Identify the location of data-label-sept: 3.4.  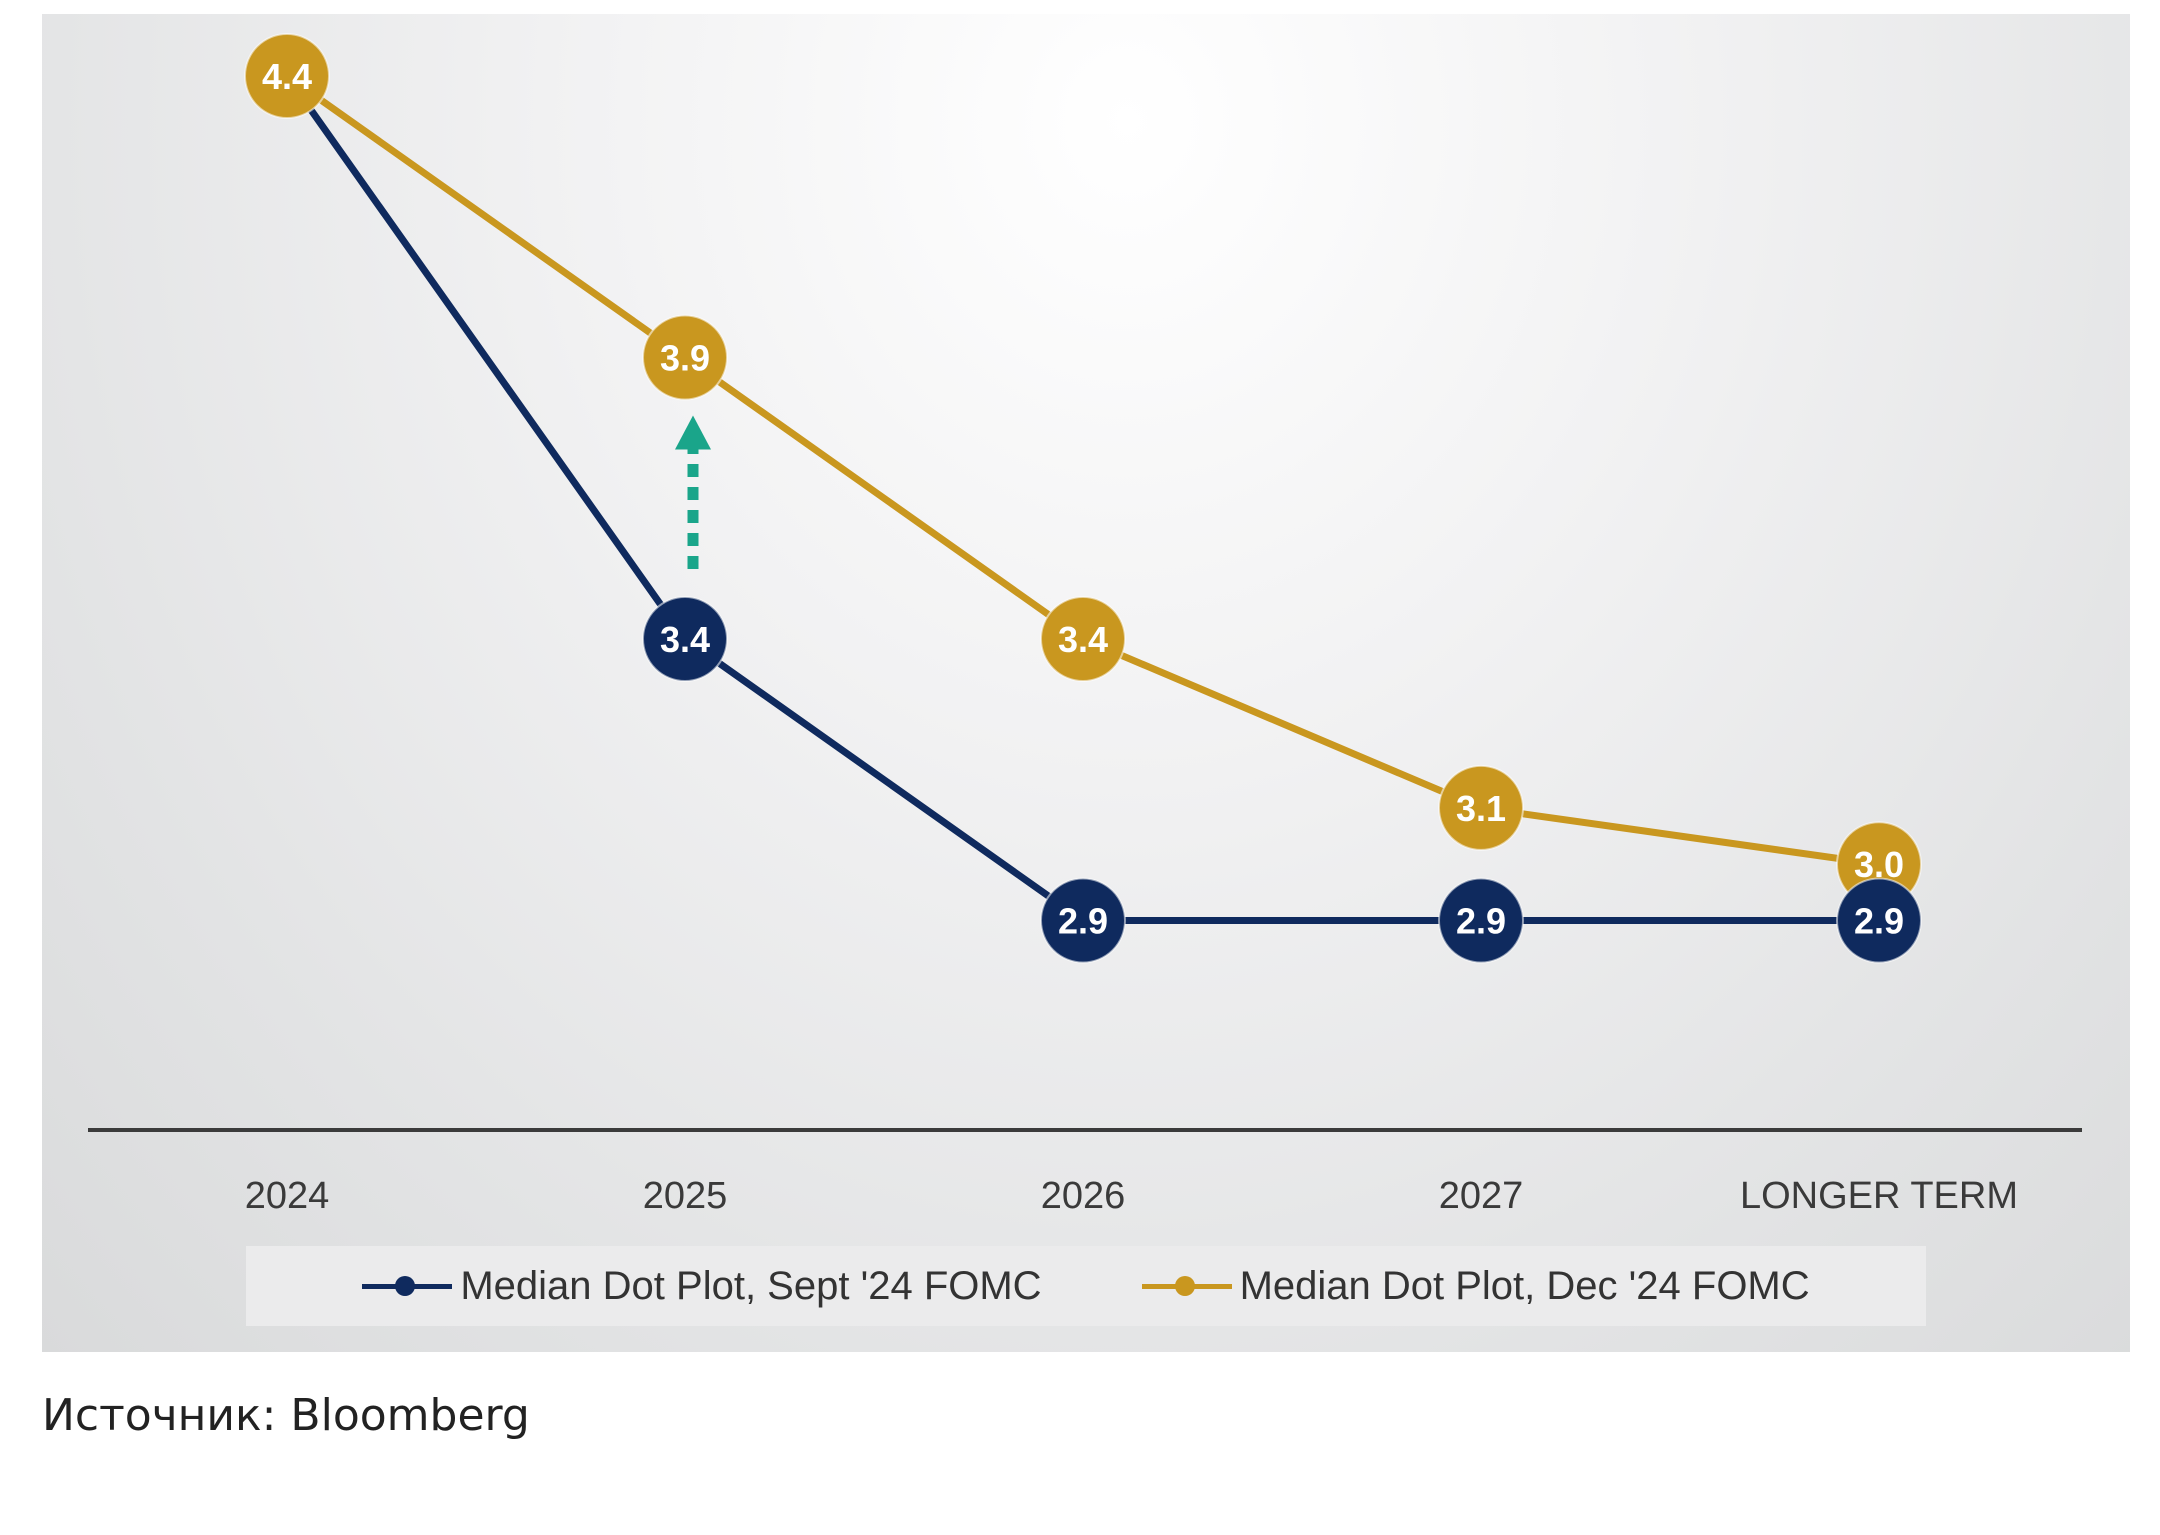
(685, 639).